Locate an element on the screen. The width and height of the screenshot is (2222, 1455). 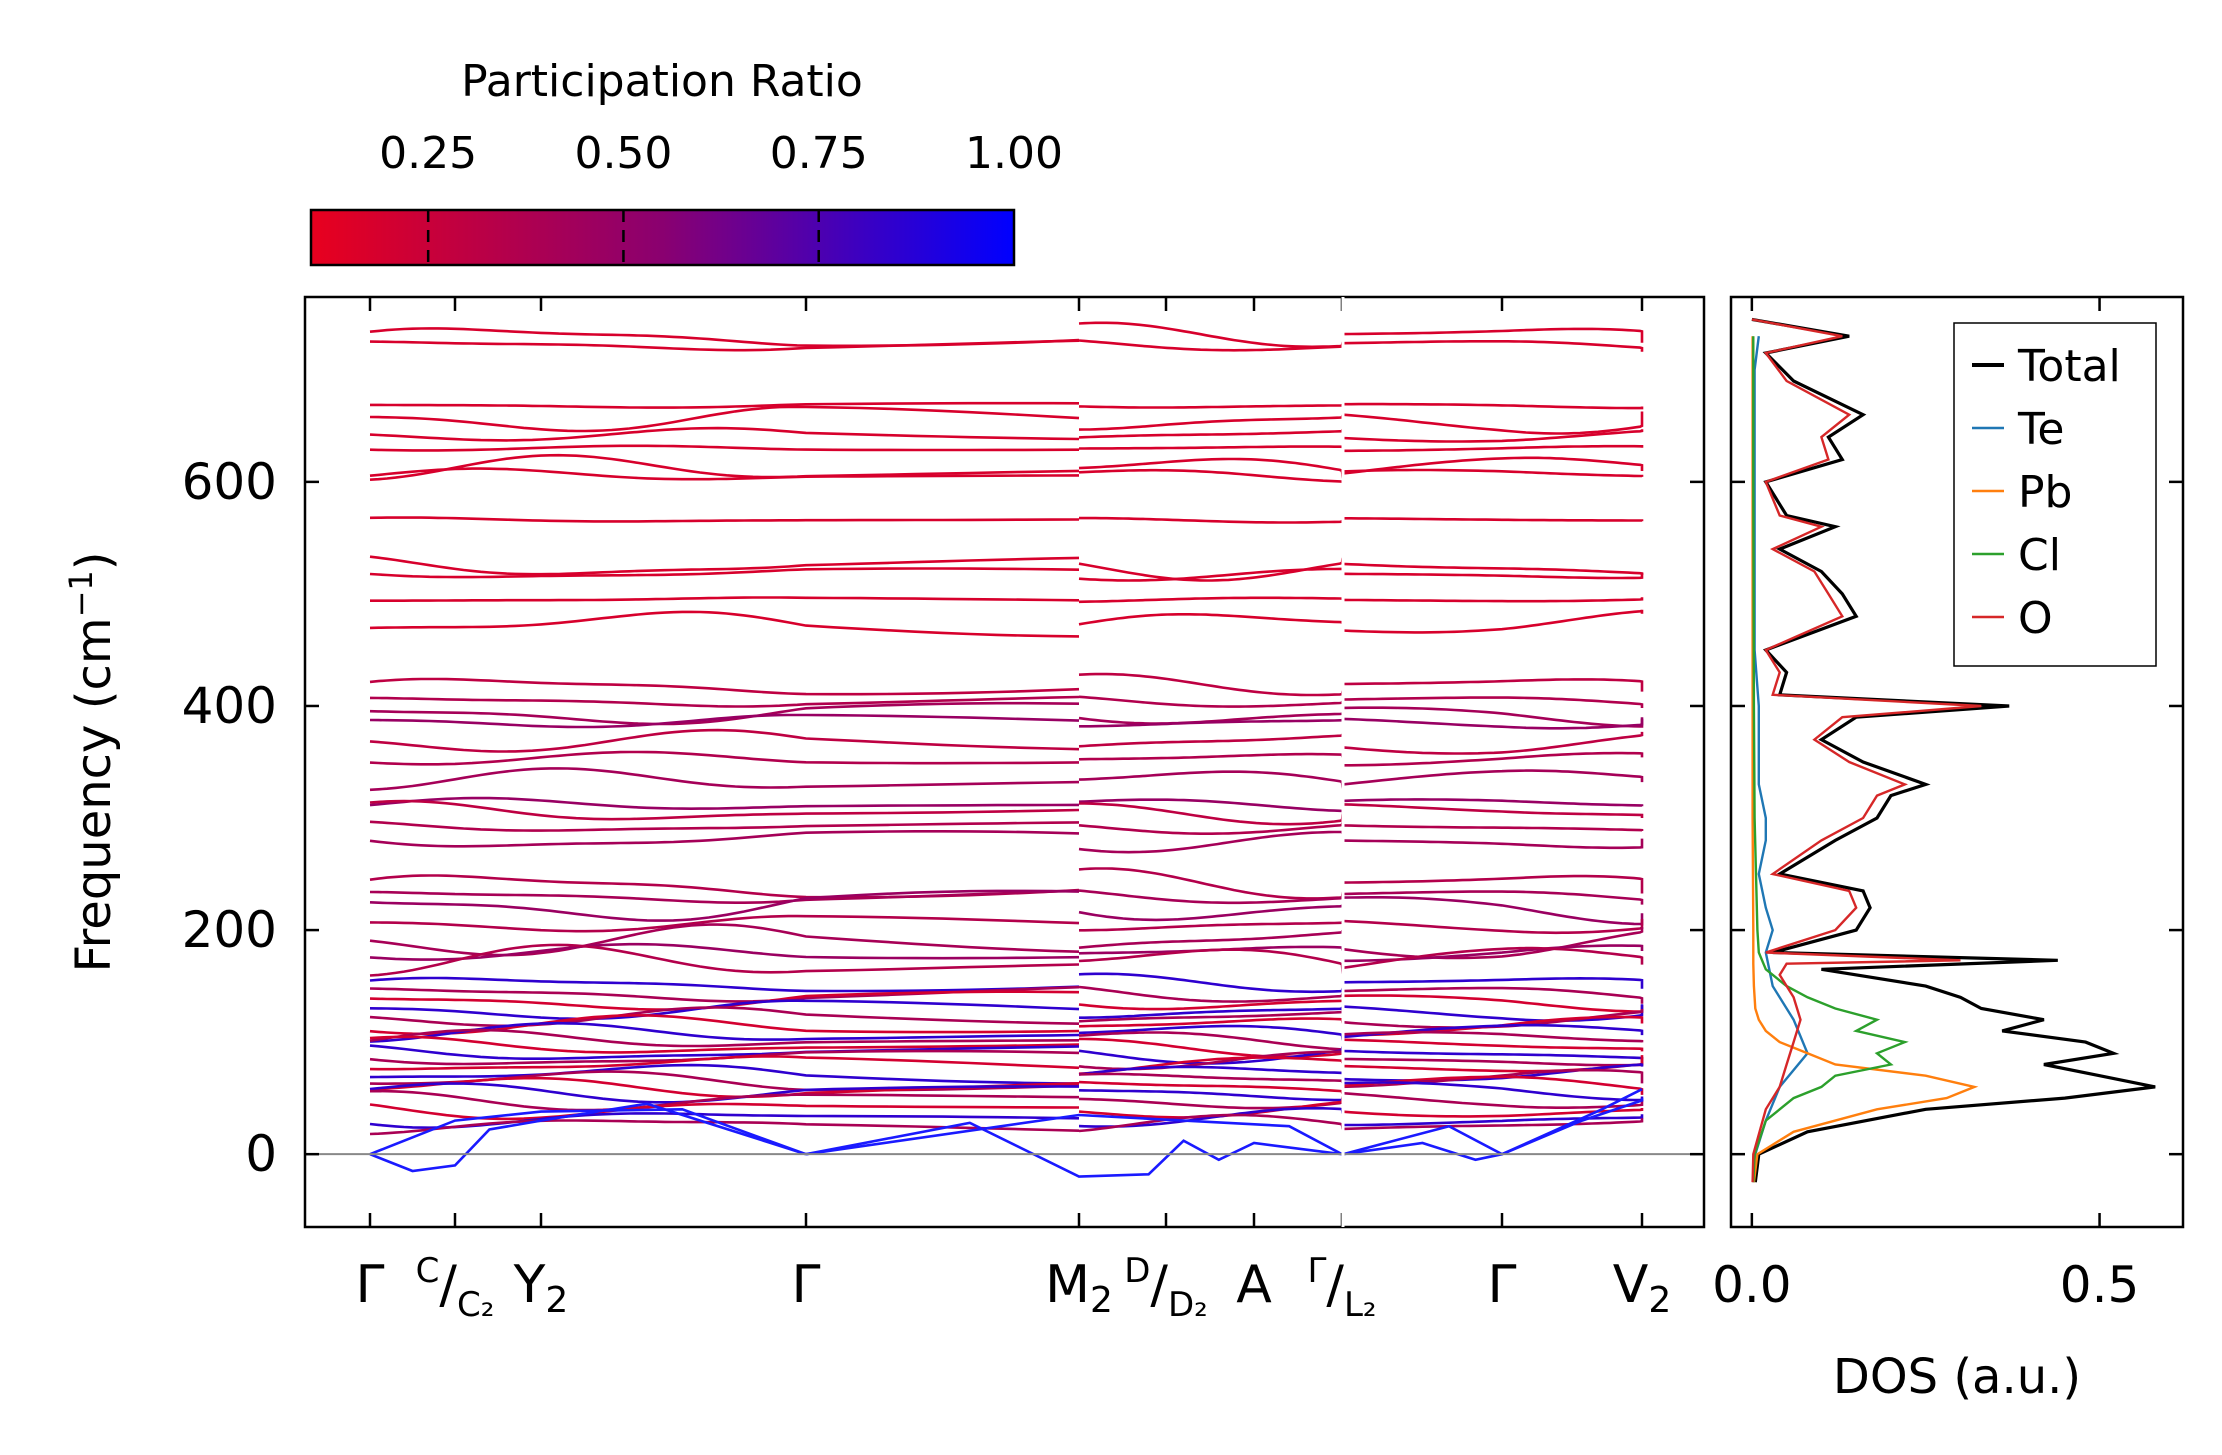
k-point-label: C/C₂ is located at coordinates (455, 1288).